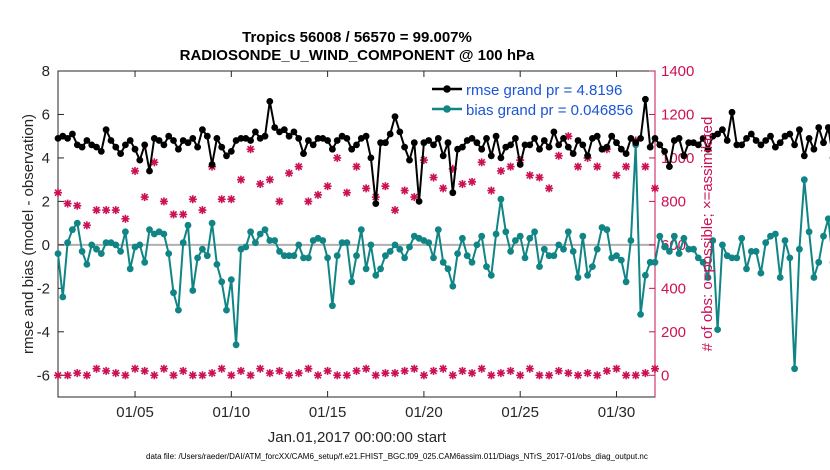 This screenshot has width=830, height=470. Describe the element at coordinates (46, 245) in the screenshot. I see `y-tick-label-left: 0` at that location.